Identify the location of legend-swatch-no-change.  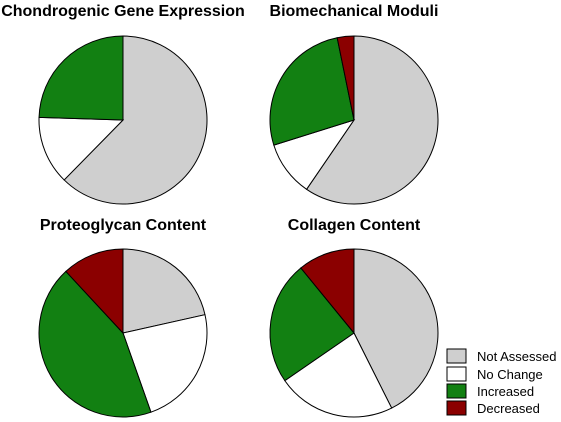
(456, 374).